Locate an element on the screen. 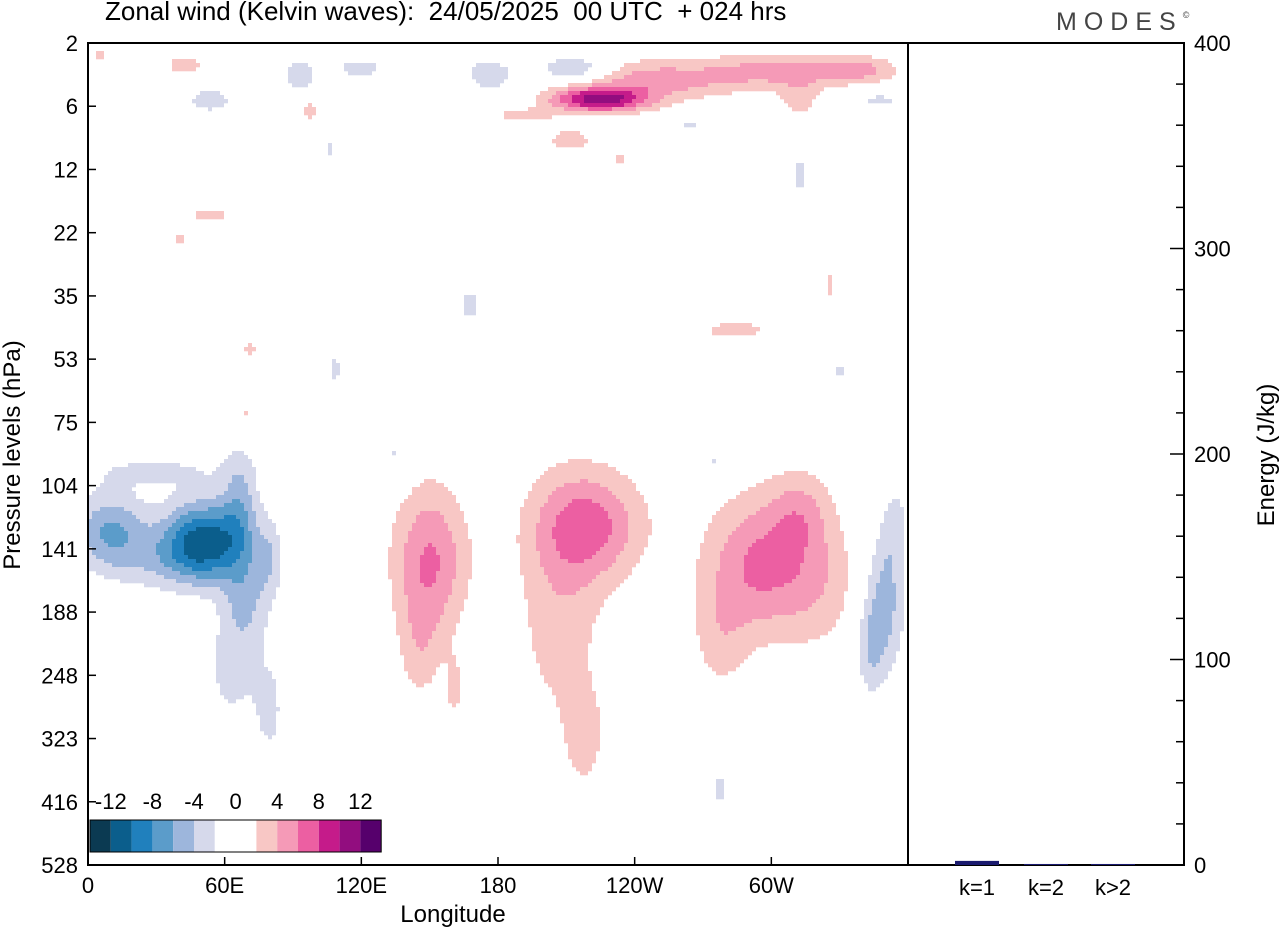 The image size is (1280, 930). colorbar-frame is located at coordinates (235, 836).